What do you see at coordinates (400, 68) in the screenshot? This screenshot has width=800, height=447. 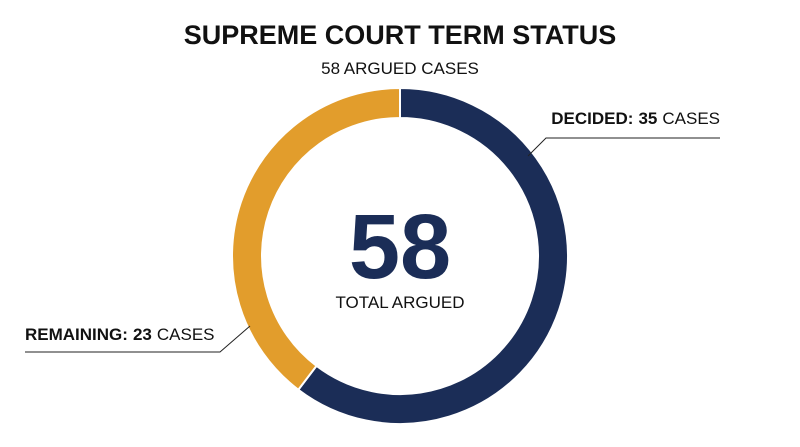 I see `chart-subtitle: 58 ARGUED CASES` at bounding box center [400, 68].